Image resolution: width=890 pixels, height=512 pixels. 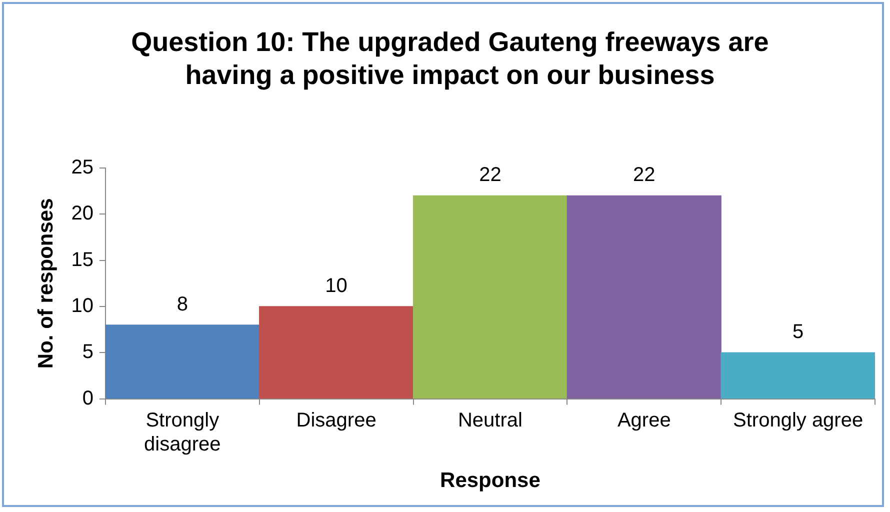 What do you see at coordinates (182, 304) in the screenshot?
I see `data-label: 8` at bounding box center [182, 304].